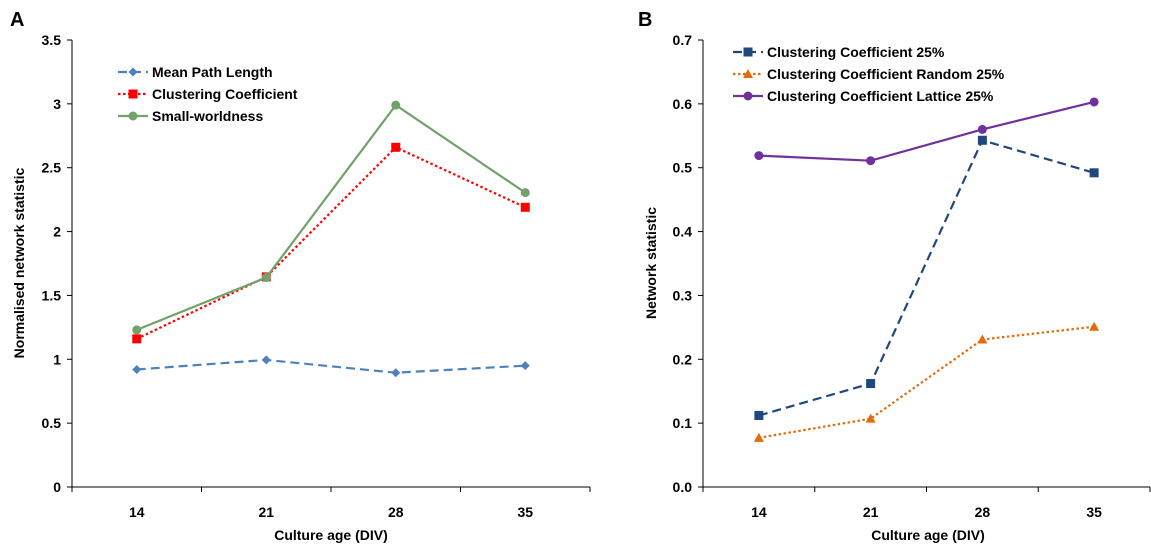 This screenshot has height=548, width=1151. I want to click on y-tick-label: 3.5, so click(52, 40).